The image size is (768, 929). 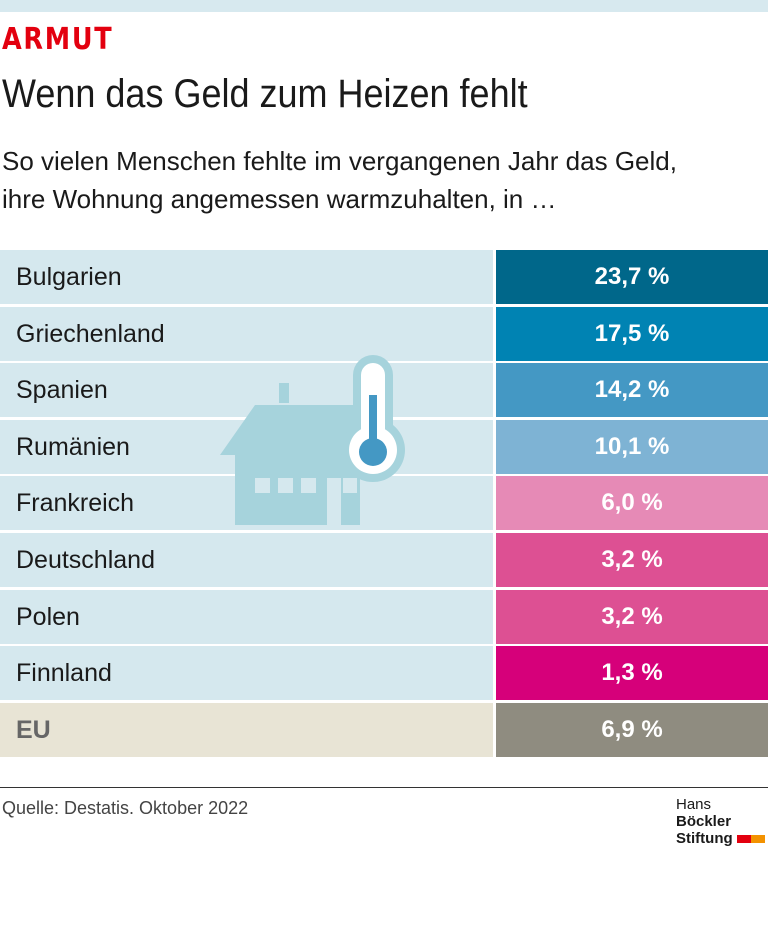 What do you see at coordinates (246, 333) in the screenshot?
I see `country-label: Griechenland` at bounding box center [246, 333].